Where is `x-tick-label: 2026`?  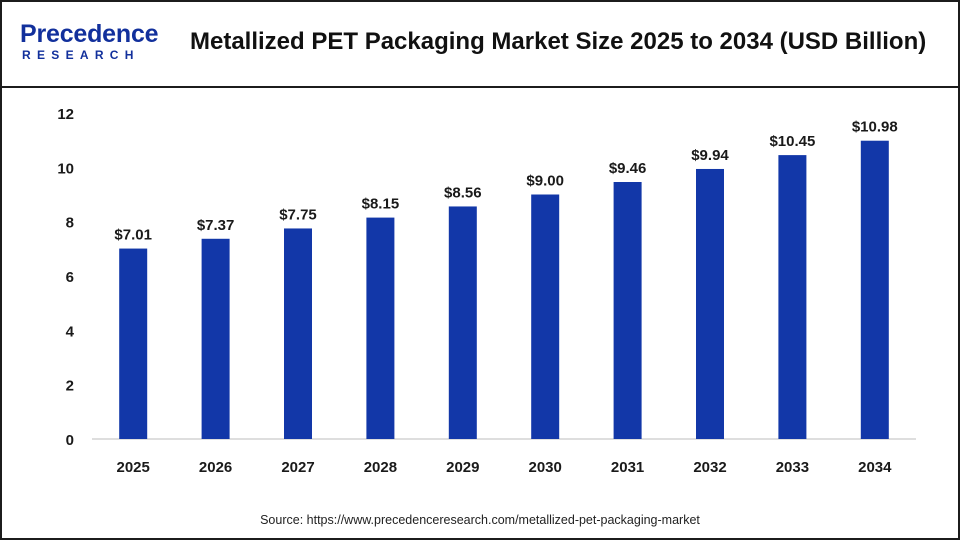 x-tick-label: 2026 is located at coordinates (215, 467).